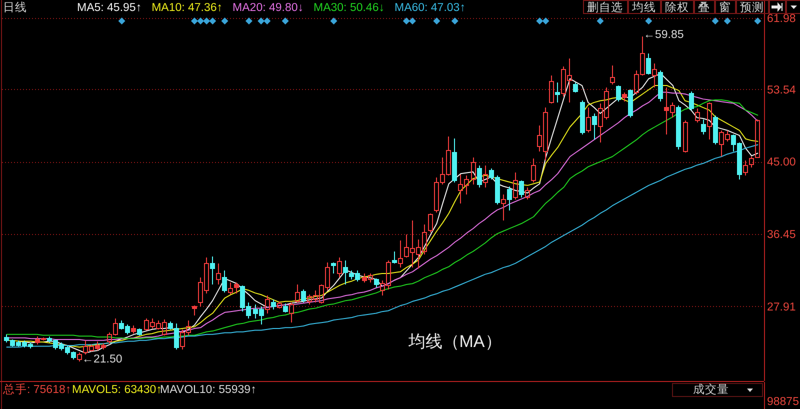 This screenshot has height=409, width=800. What do you see at coordinates (643, 7) in the screenshot?
I see `annotation: 均线` at bounding box center [643, 7].